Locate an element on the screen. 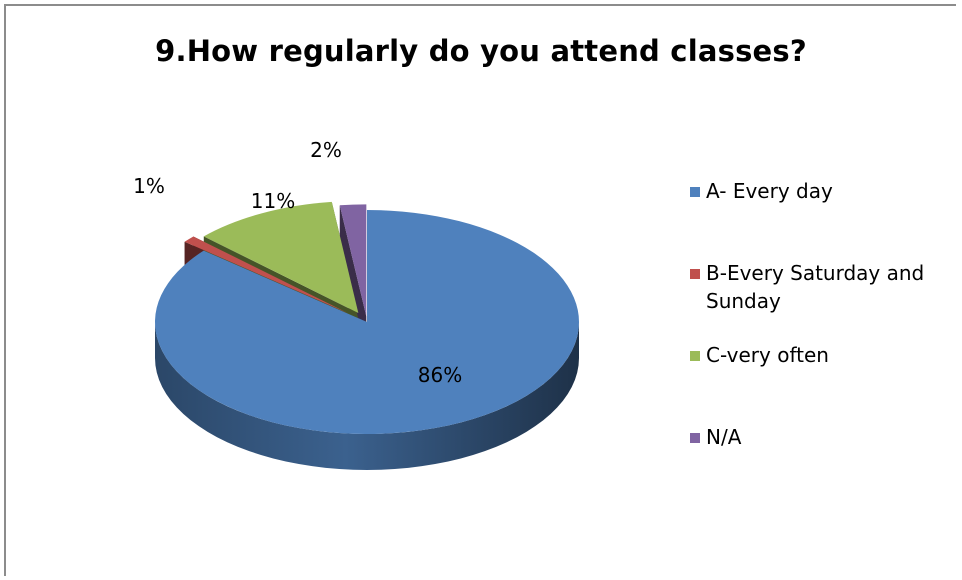 Image resolution: width=962 pixels, height=580 pixels. data-label-3: 11% is located at coordinates (273, 201).